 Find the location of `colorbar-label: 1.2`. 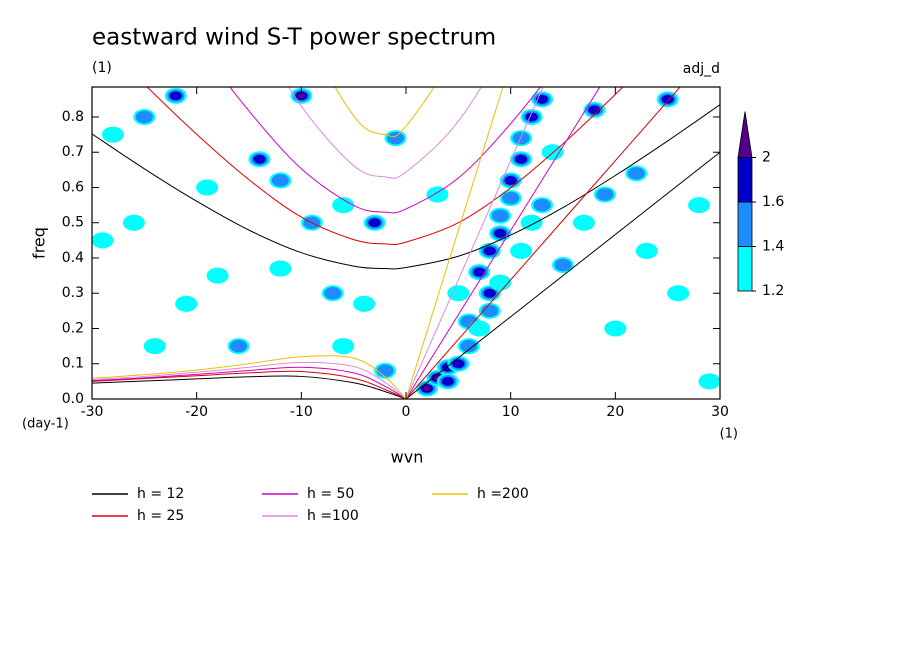

colorbar-label: 1.2 is located at coordinates (773, 291).